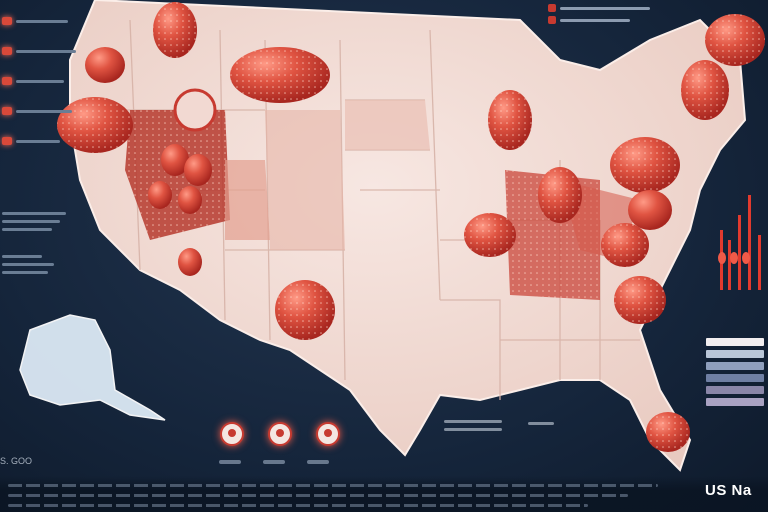  I want to click on bar-chart-dots, so click(734, 258).